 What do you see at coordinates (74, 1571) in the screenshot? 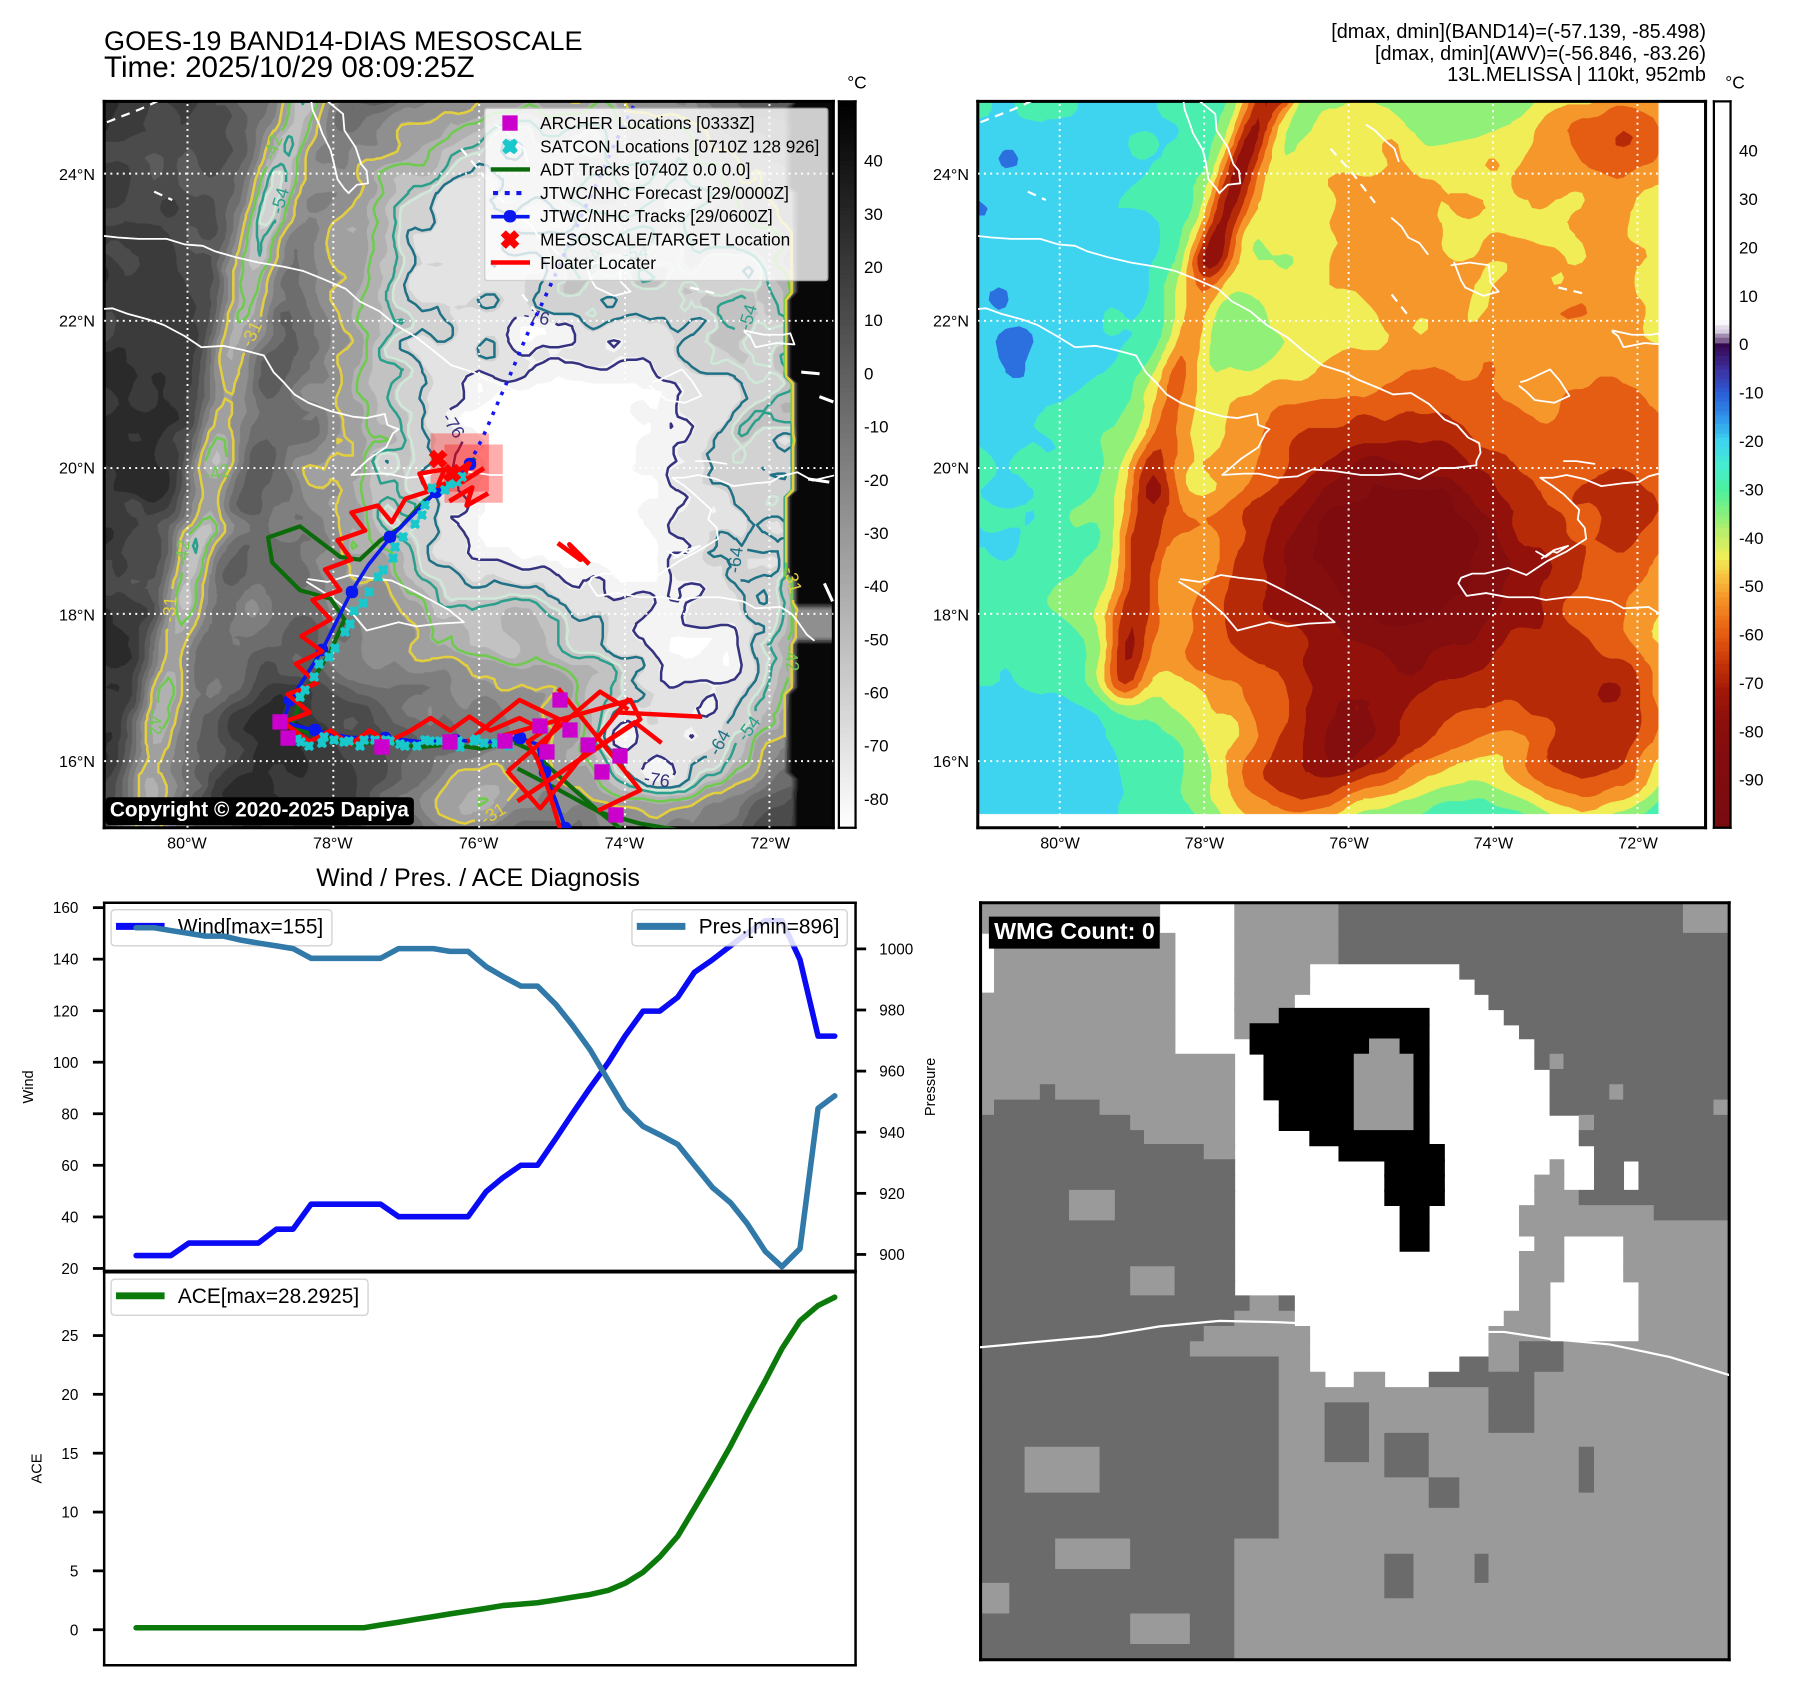
I see `svg-text: 5` at bounding box center [74, 1571].